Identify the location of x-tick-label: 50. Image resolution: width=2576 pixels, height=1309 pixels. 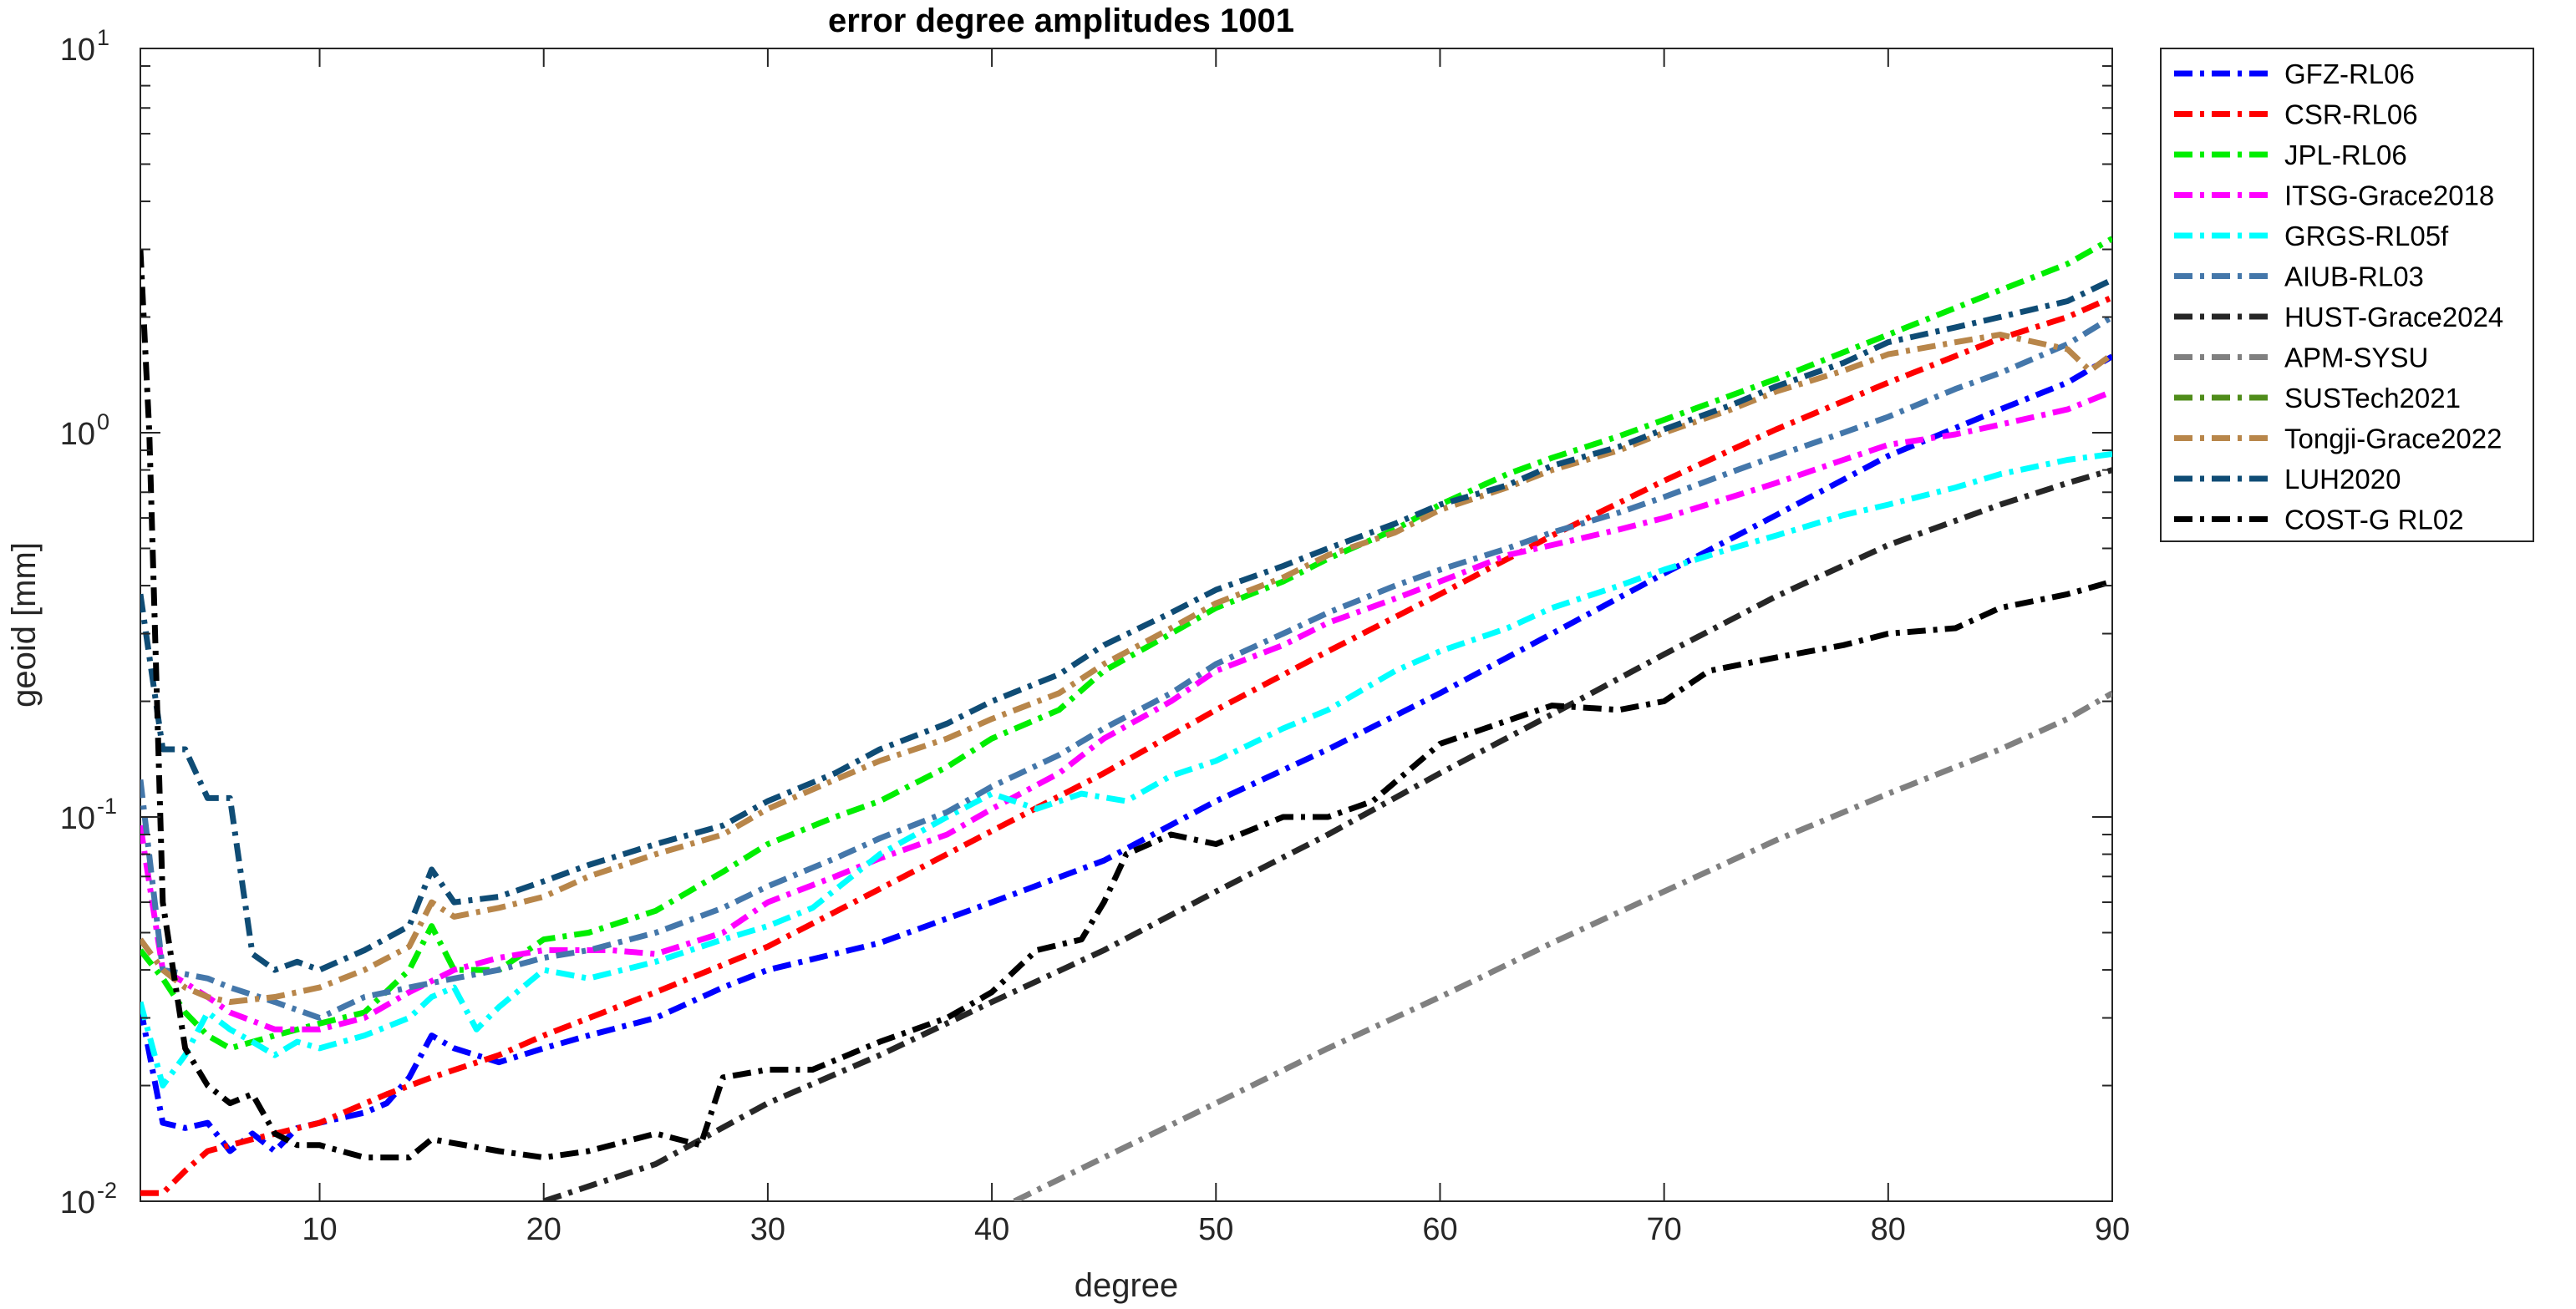
(1215, 1229).